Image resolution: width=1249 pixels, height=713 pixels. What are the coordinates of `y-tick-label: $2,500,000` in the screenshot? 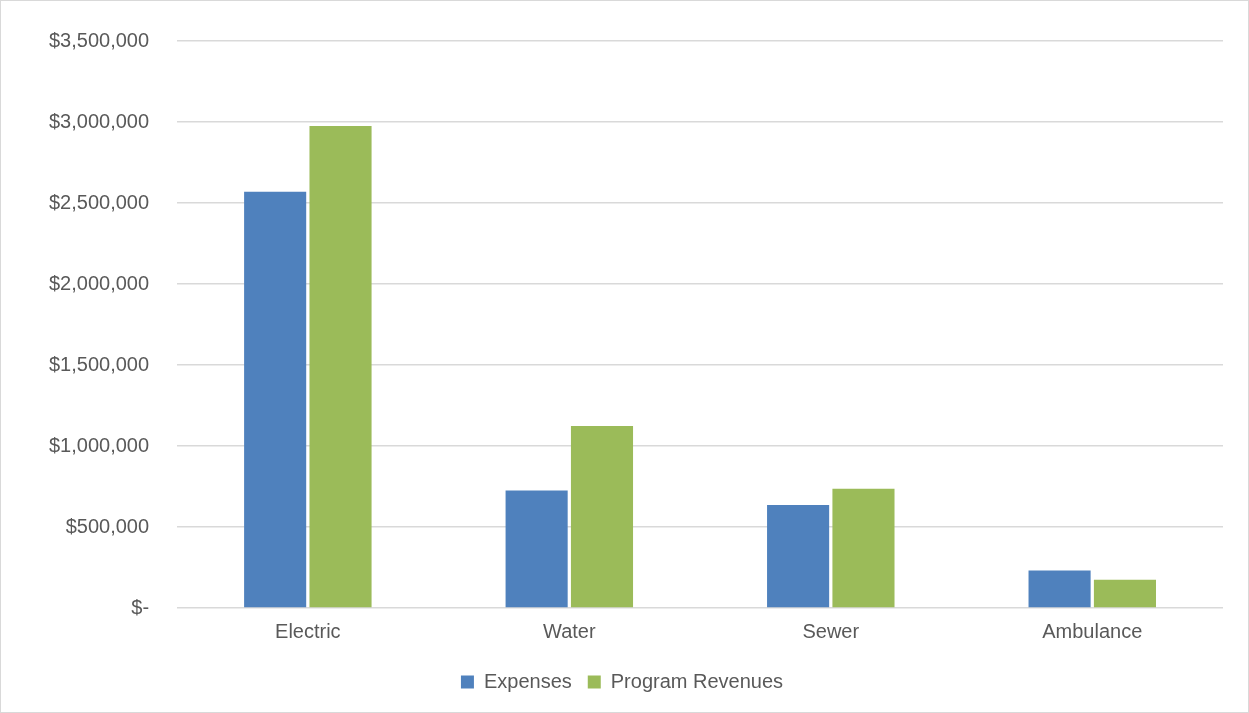 It's located at (99, 201).